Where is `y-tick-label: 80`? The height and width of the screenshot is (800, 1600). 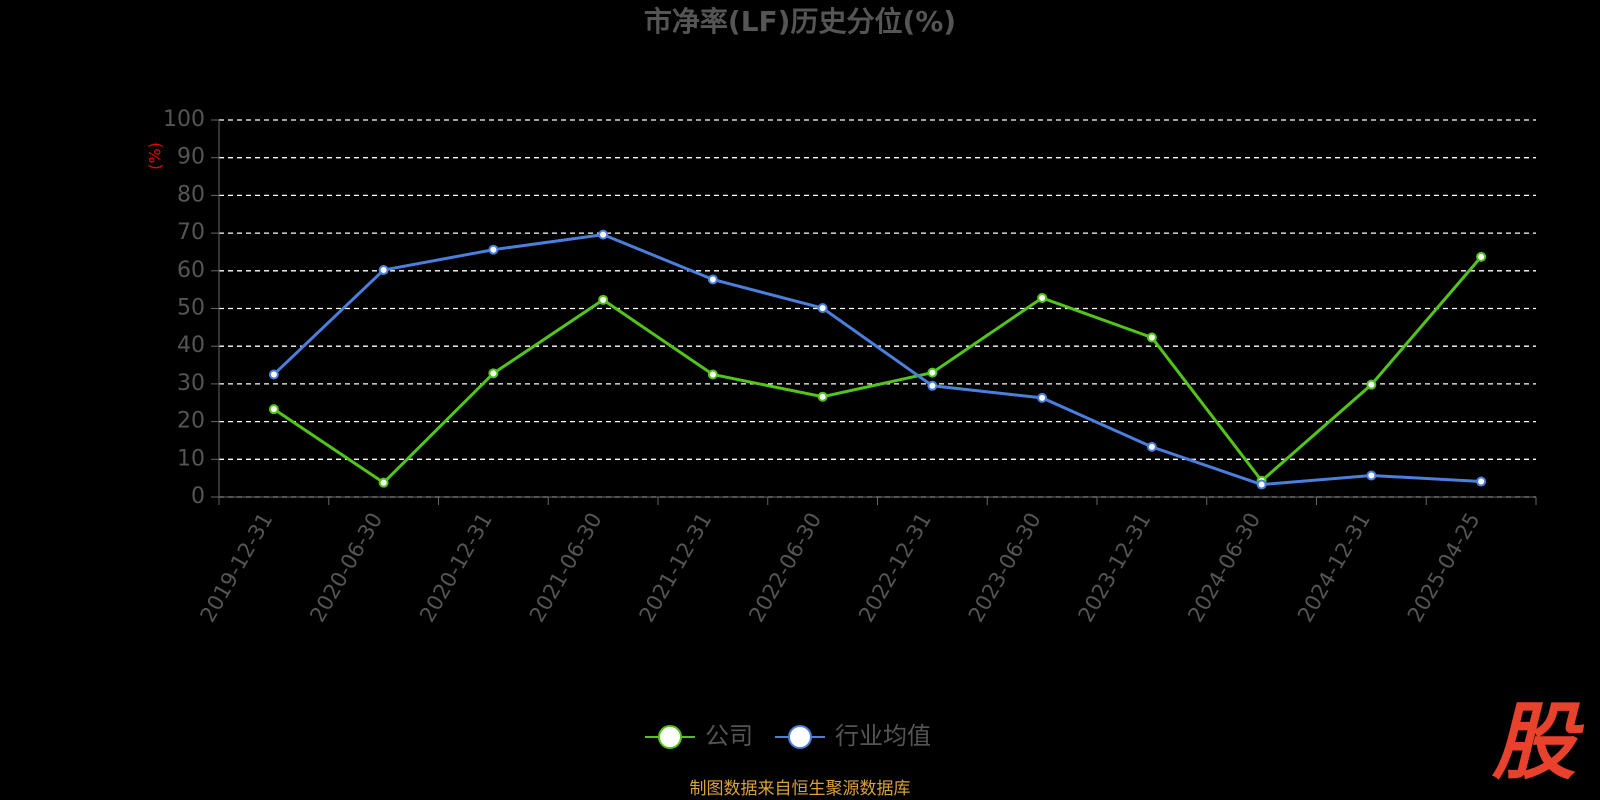 y-tick-label: 80 is located at coordinates (191, 194).